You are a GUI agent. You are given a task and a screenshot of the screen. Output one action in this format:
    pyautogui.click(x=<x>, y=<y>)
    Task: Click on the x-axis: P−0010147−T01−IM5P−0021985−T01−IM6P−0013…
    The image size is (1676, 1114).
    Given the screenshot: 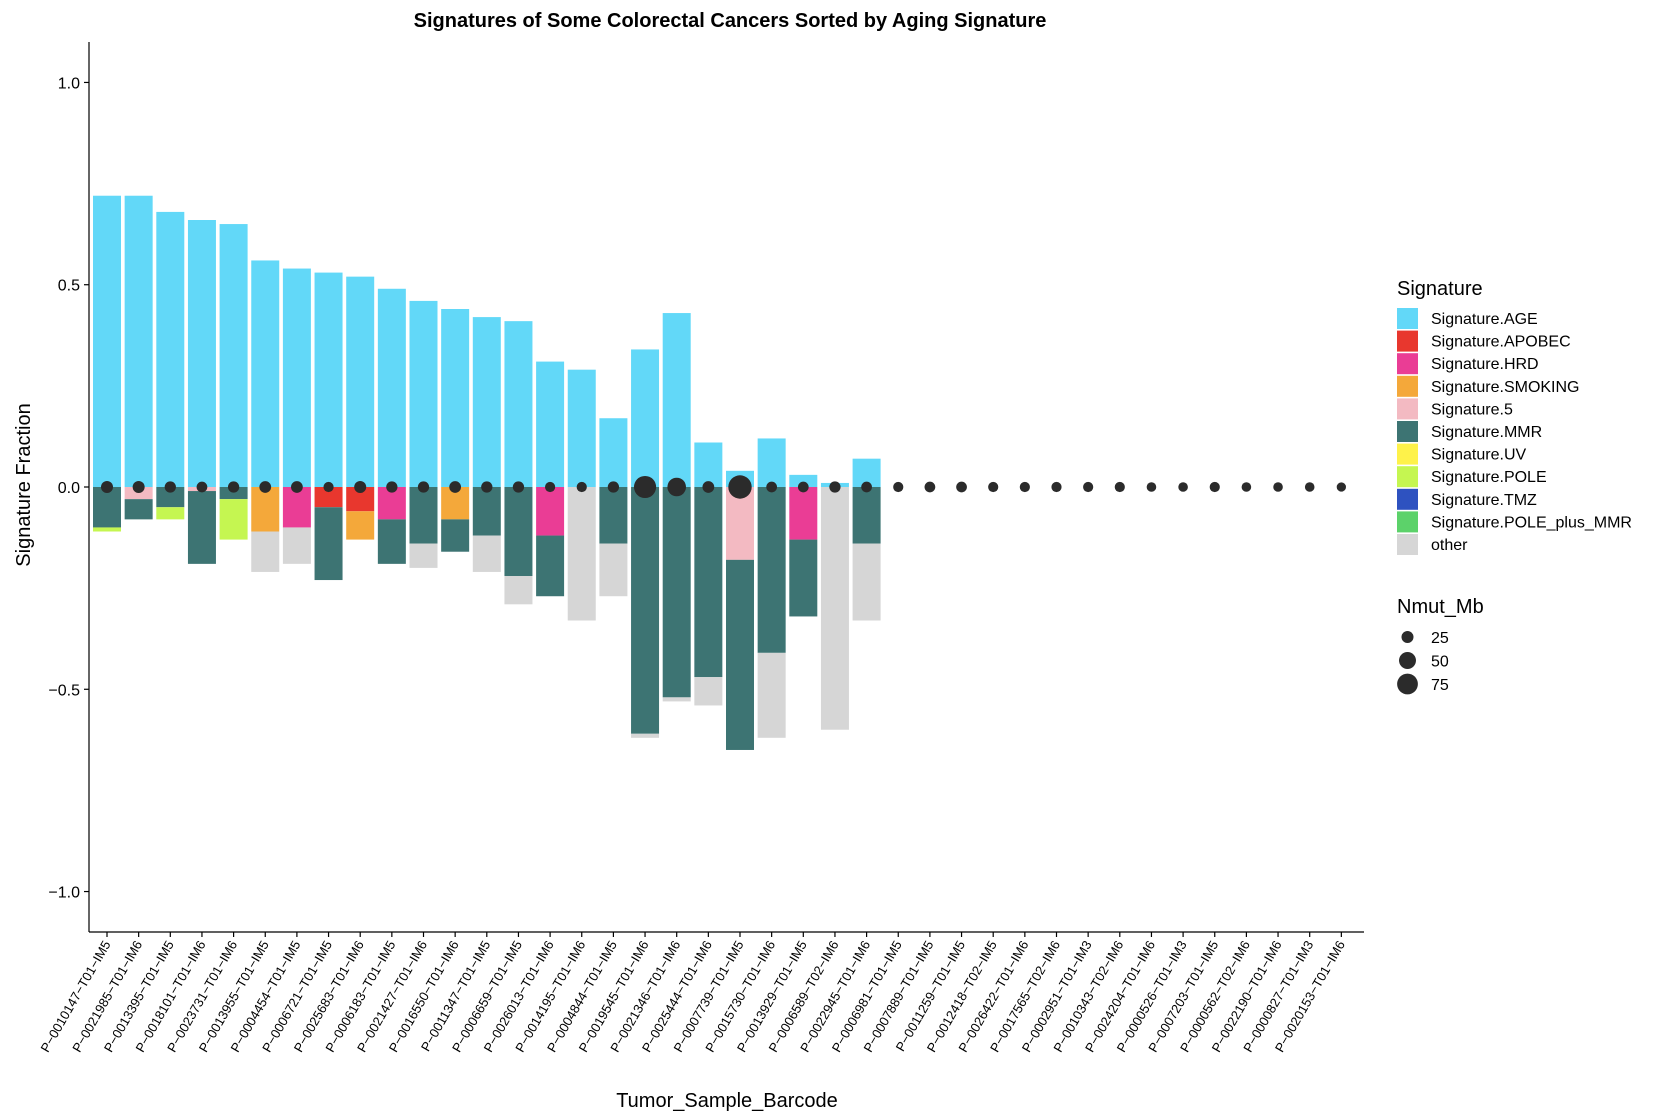 What is the action you would take?
    pyautogui.click(x=701, y=993)
    